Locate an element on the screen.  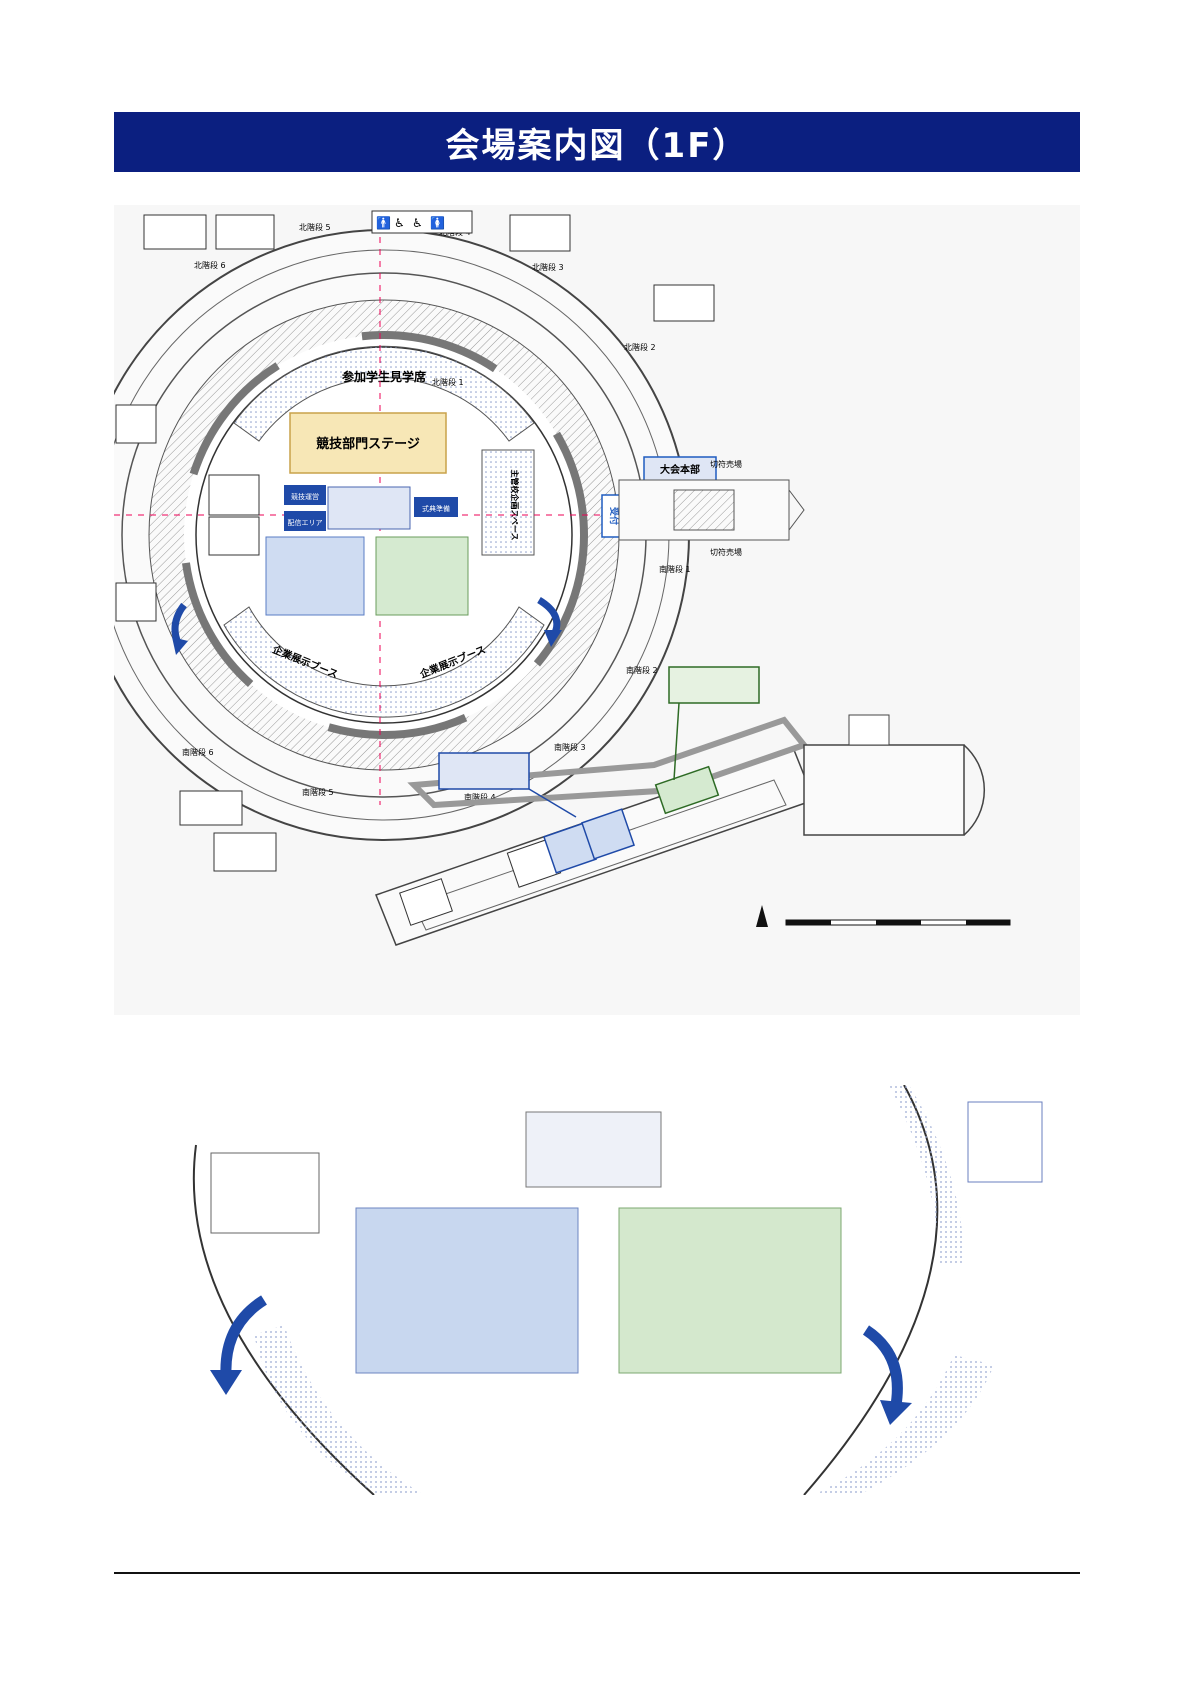
kyogi-stage is located at coordinates (368, 443).